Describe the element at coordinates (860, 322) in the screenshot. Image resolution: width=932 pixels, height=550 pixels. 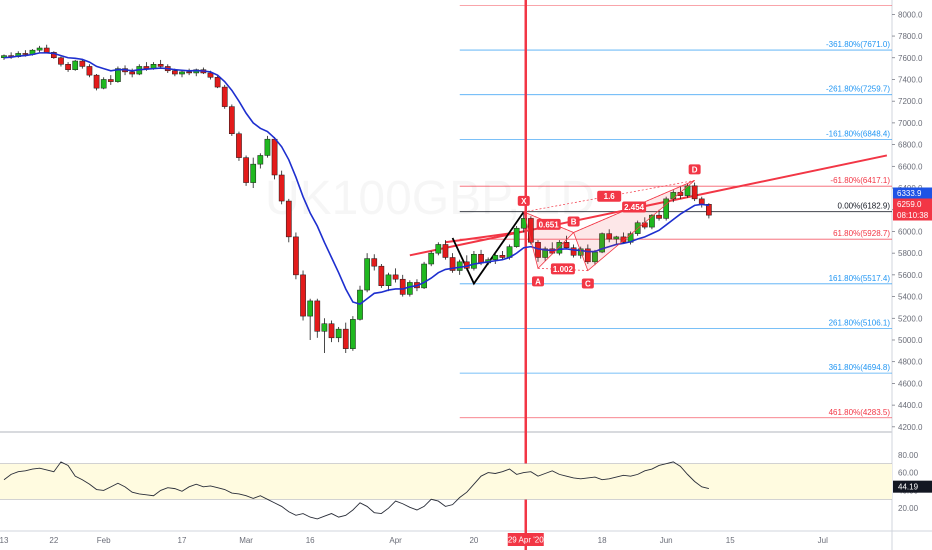
I see `fib-level-label: 261.80%(5106.1)` at that location.